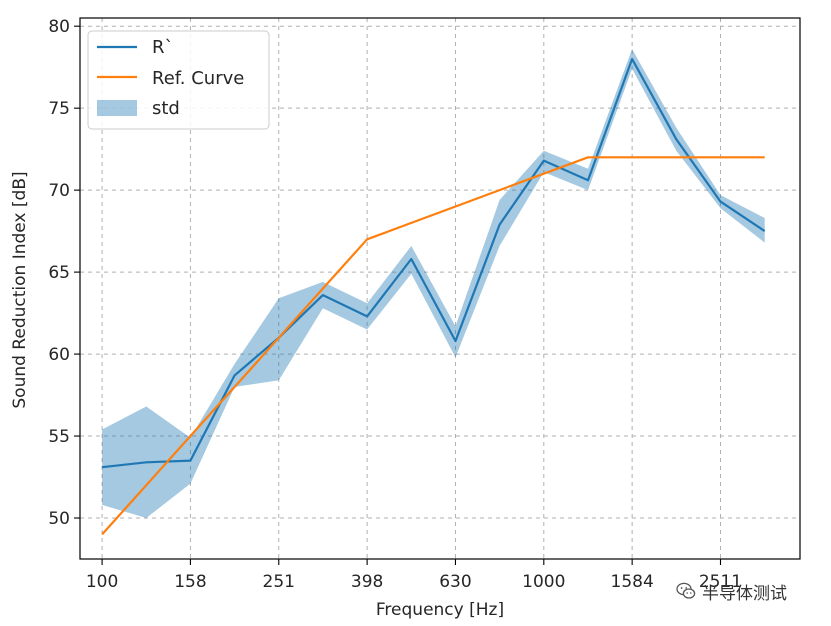 The height and width of the screenshot is (626, 831). I want to click on y-tick-label: 75, so click(59, 109).